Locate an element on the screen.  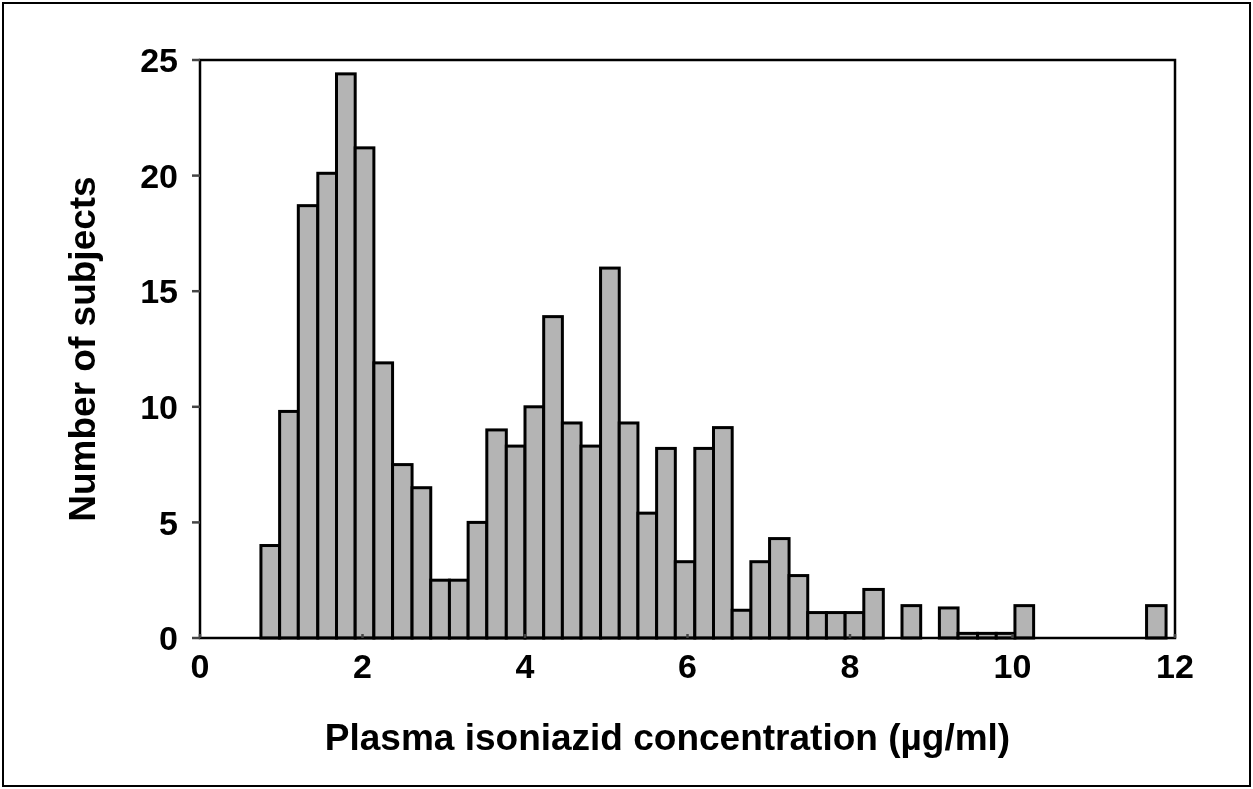
x-axis-title: Plasma isoniazid concentration (µg/ml) is located at coordinates (667, 737).